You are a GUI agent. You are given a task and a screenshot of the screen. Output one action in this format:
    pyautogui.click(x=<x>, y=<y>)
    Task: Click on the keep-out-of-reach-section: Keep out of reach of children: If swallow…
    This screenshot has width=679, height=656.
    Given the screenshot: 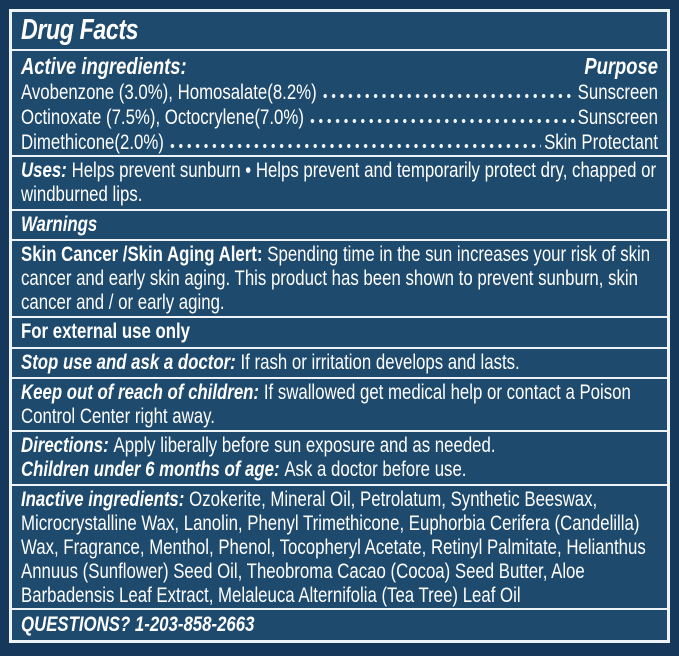 What is the action you would take?
    pyautogui.click(x=339, y=403)
    